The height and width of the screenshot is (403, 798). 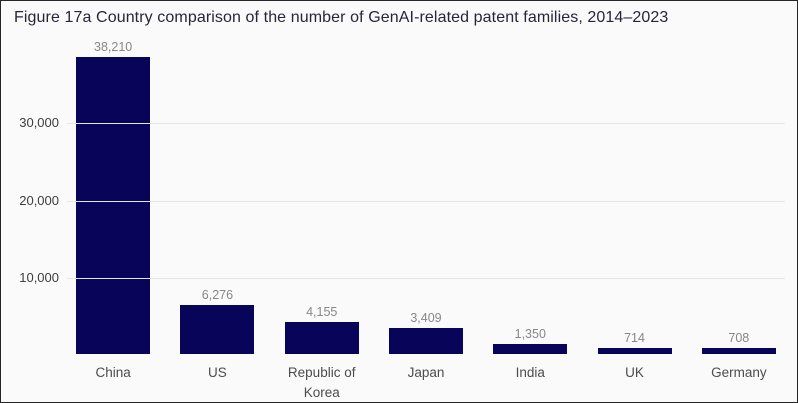 What do you see at coordinates (634, 338) in the screenshot?
I see `bar-value-label: 714` at bounding box center [634, 338].